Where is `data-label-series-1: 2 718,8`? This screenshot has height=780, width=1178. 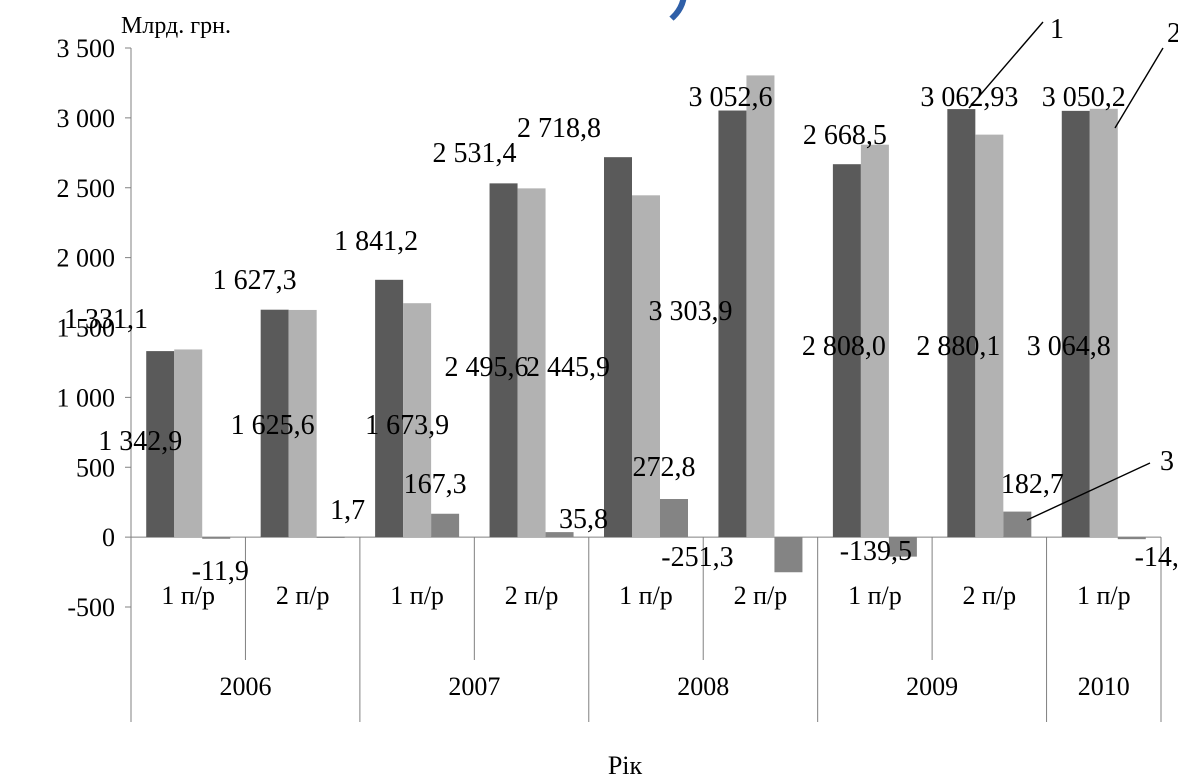
data-label-series-1: 2 718,8 is located at coordinates (559, 128).